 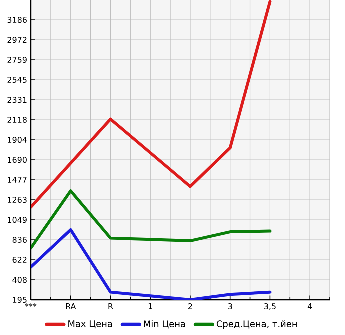 I want to click on legend-label: Max Цена, so click(x=90, y=324).